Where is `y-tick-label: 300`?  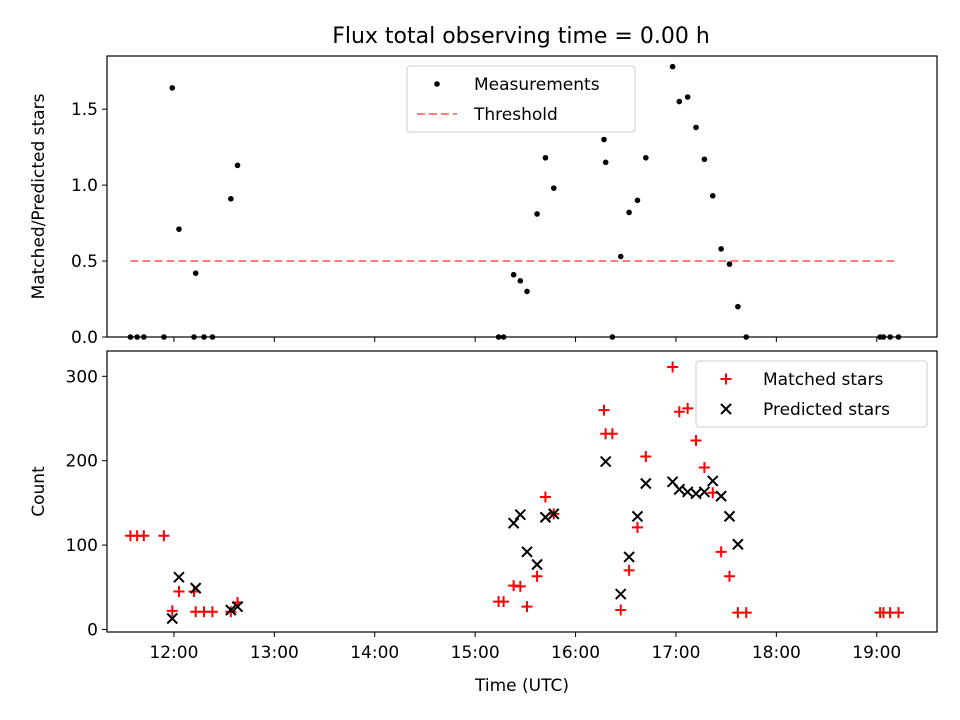 y-tick-label: 300 is located at coordinates (82, 377).